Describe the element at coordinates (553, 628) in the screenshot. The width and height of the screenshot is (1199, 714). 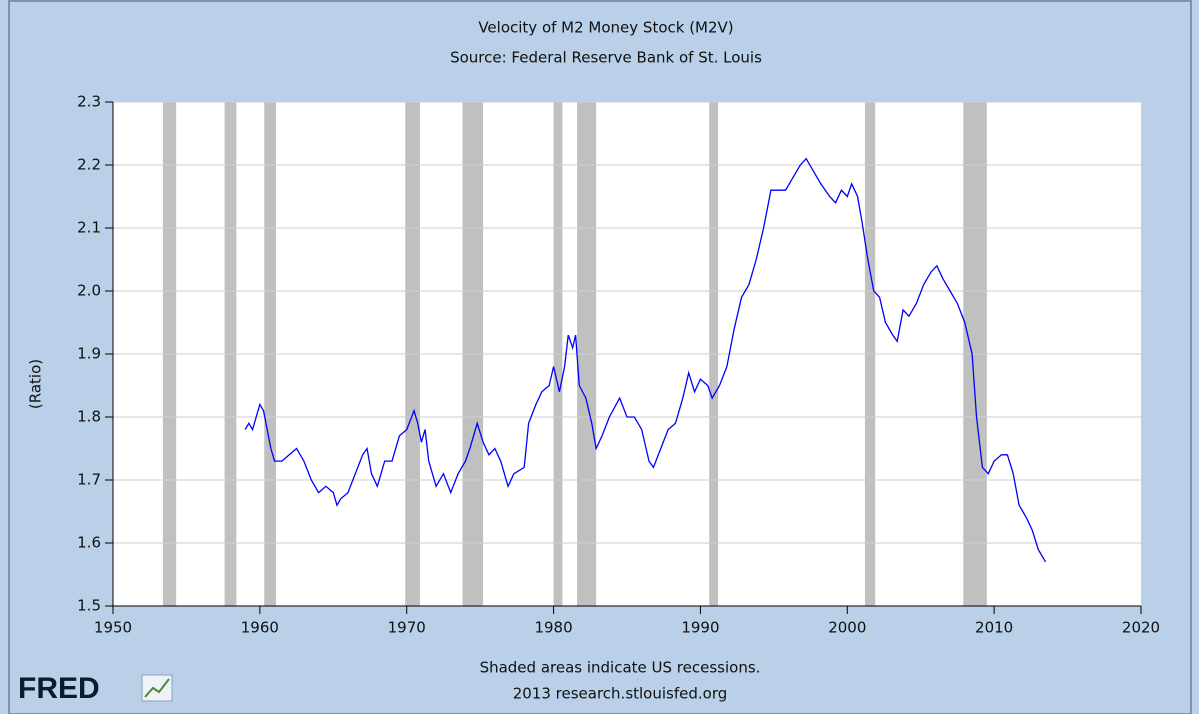
I see `x-tick-label: 1980` at that location.